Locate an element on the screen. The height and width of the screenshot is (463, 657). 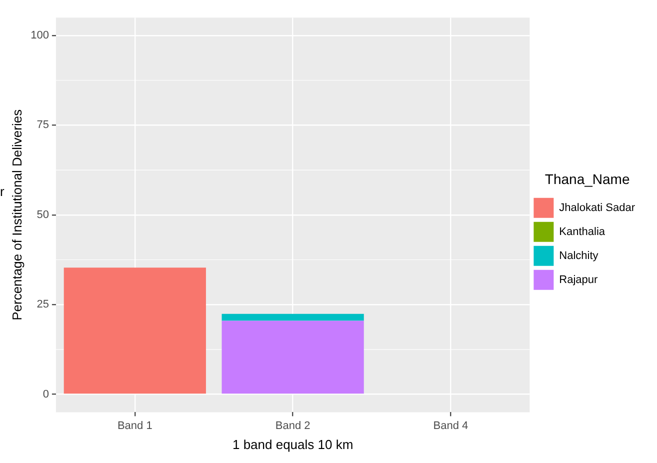
legend-title: Thana_Name is located at coordinates (587, 178).